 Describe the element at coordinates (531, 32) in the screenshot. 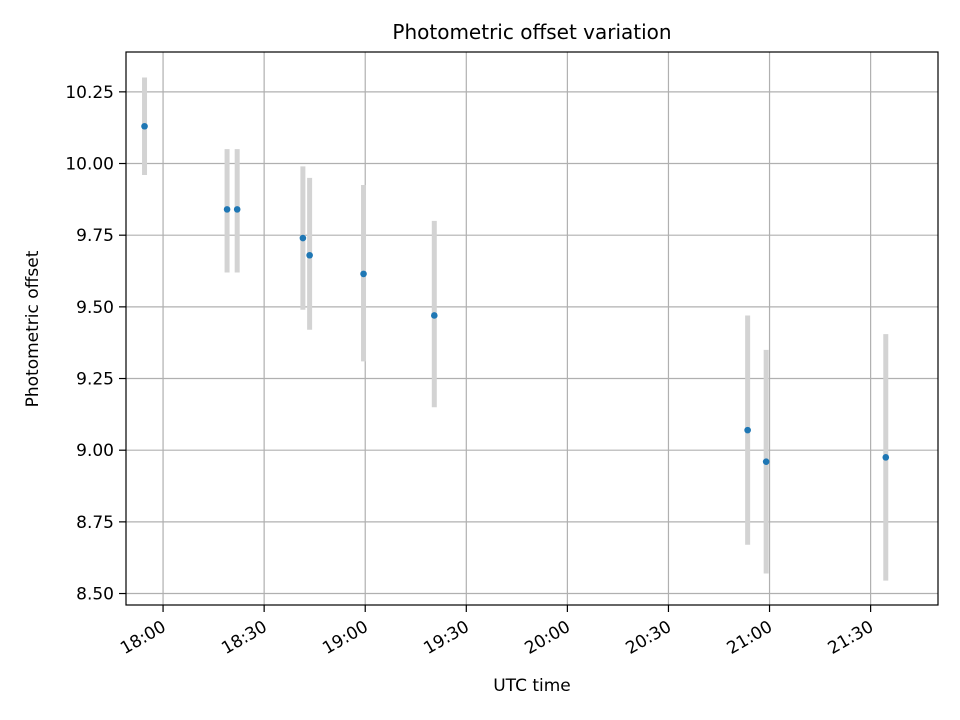

I see `chart-title: Photometric offset variation` at that location.